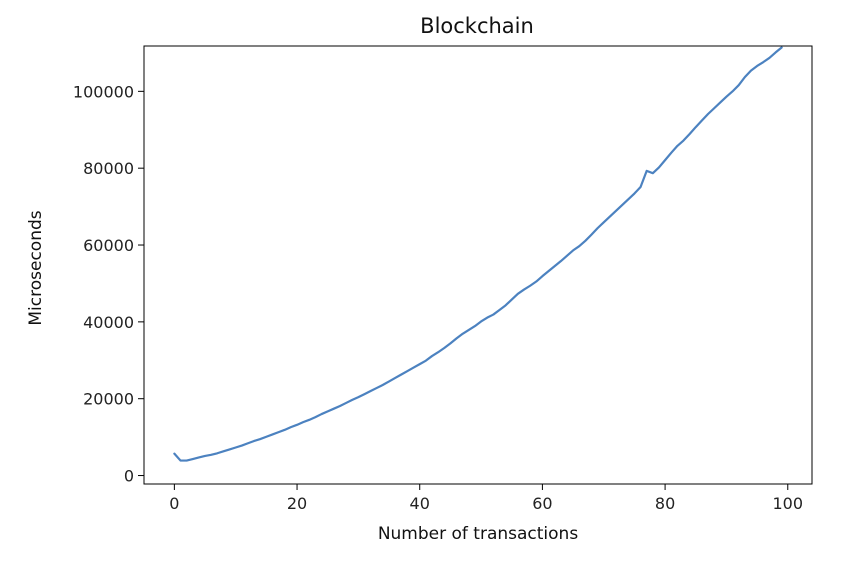 The image size is (848, 566). What do you see at coordinates (477, 26) in the screenshot?
I see `chart-title: Blockchain` at bounding box center [477, 26].